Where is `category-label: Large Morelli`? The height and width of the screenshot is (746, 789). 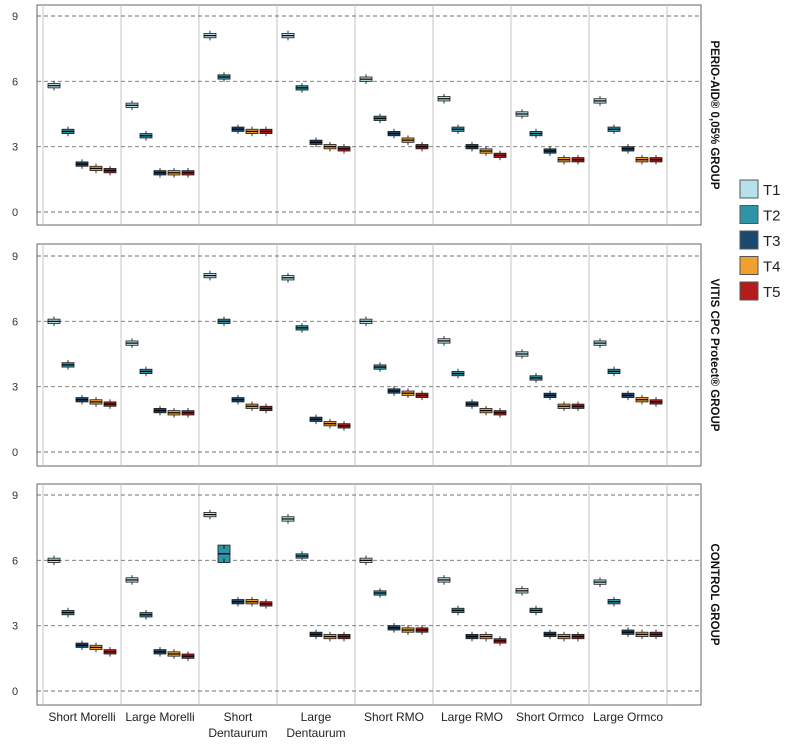
category-label: Large Morelli is located at coordinates (159, 717).